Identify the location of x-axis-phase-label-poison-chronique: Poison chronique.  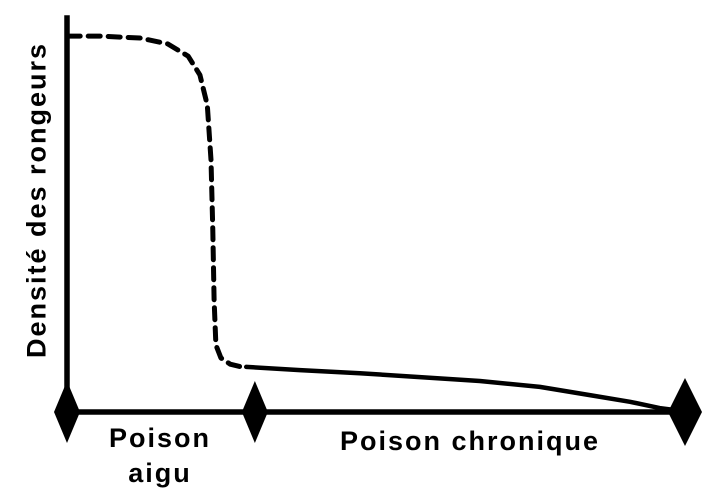
(470, 441).